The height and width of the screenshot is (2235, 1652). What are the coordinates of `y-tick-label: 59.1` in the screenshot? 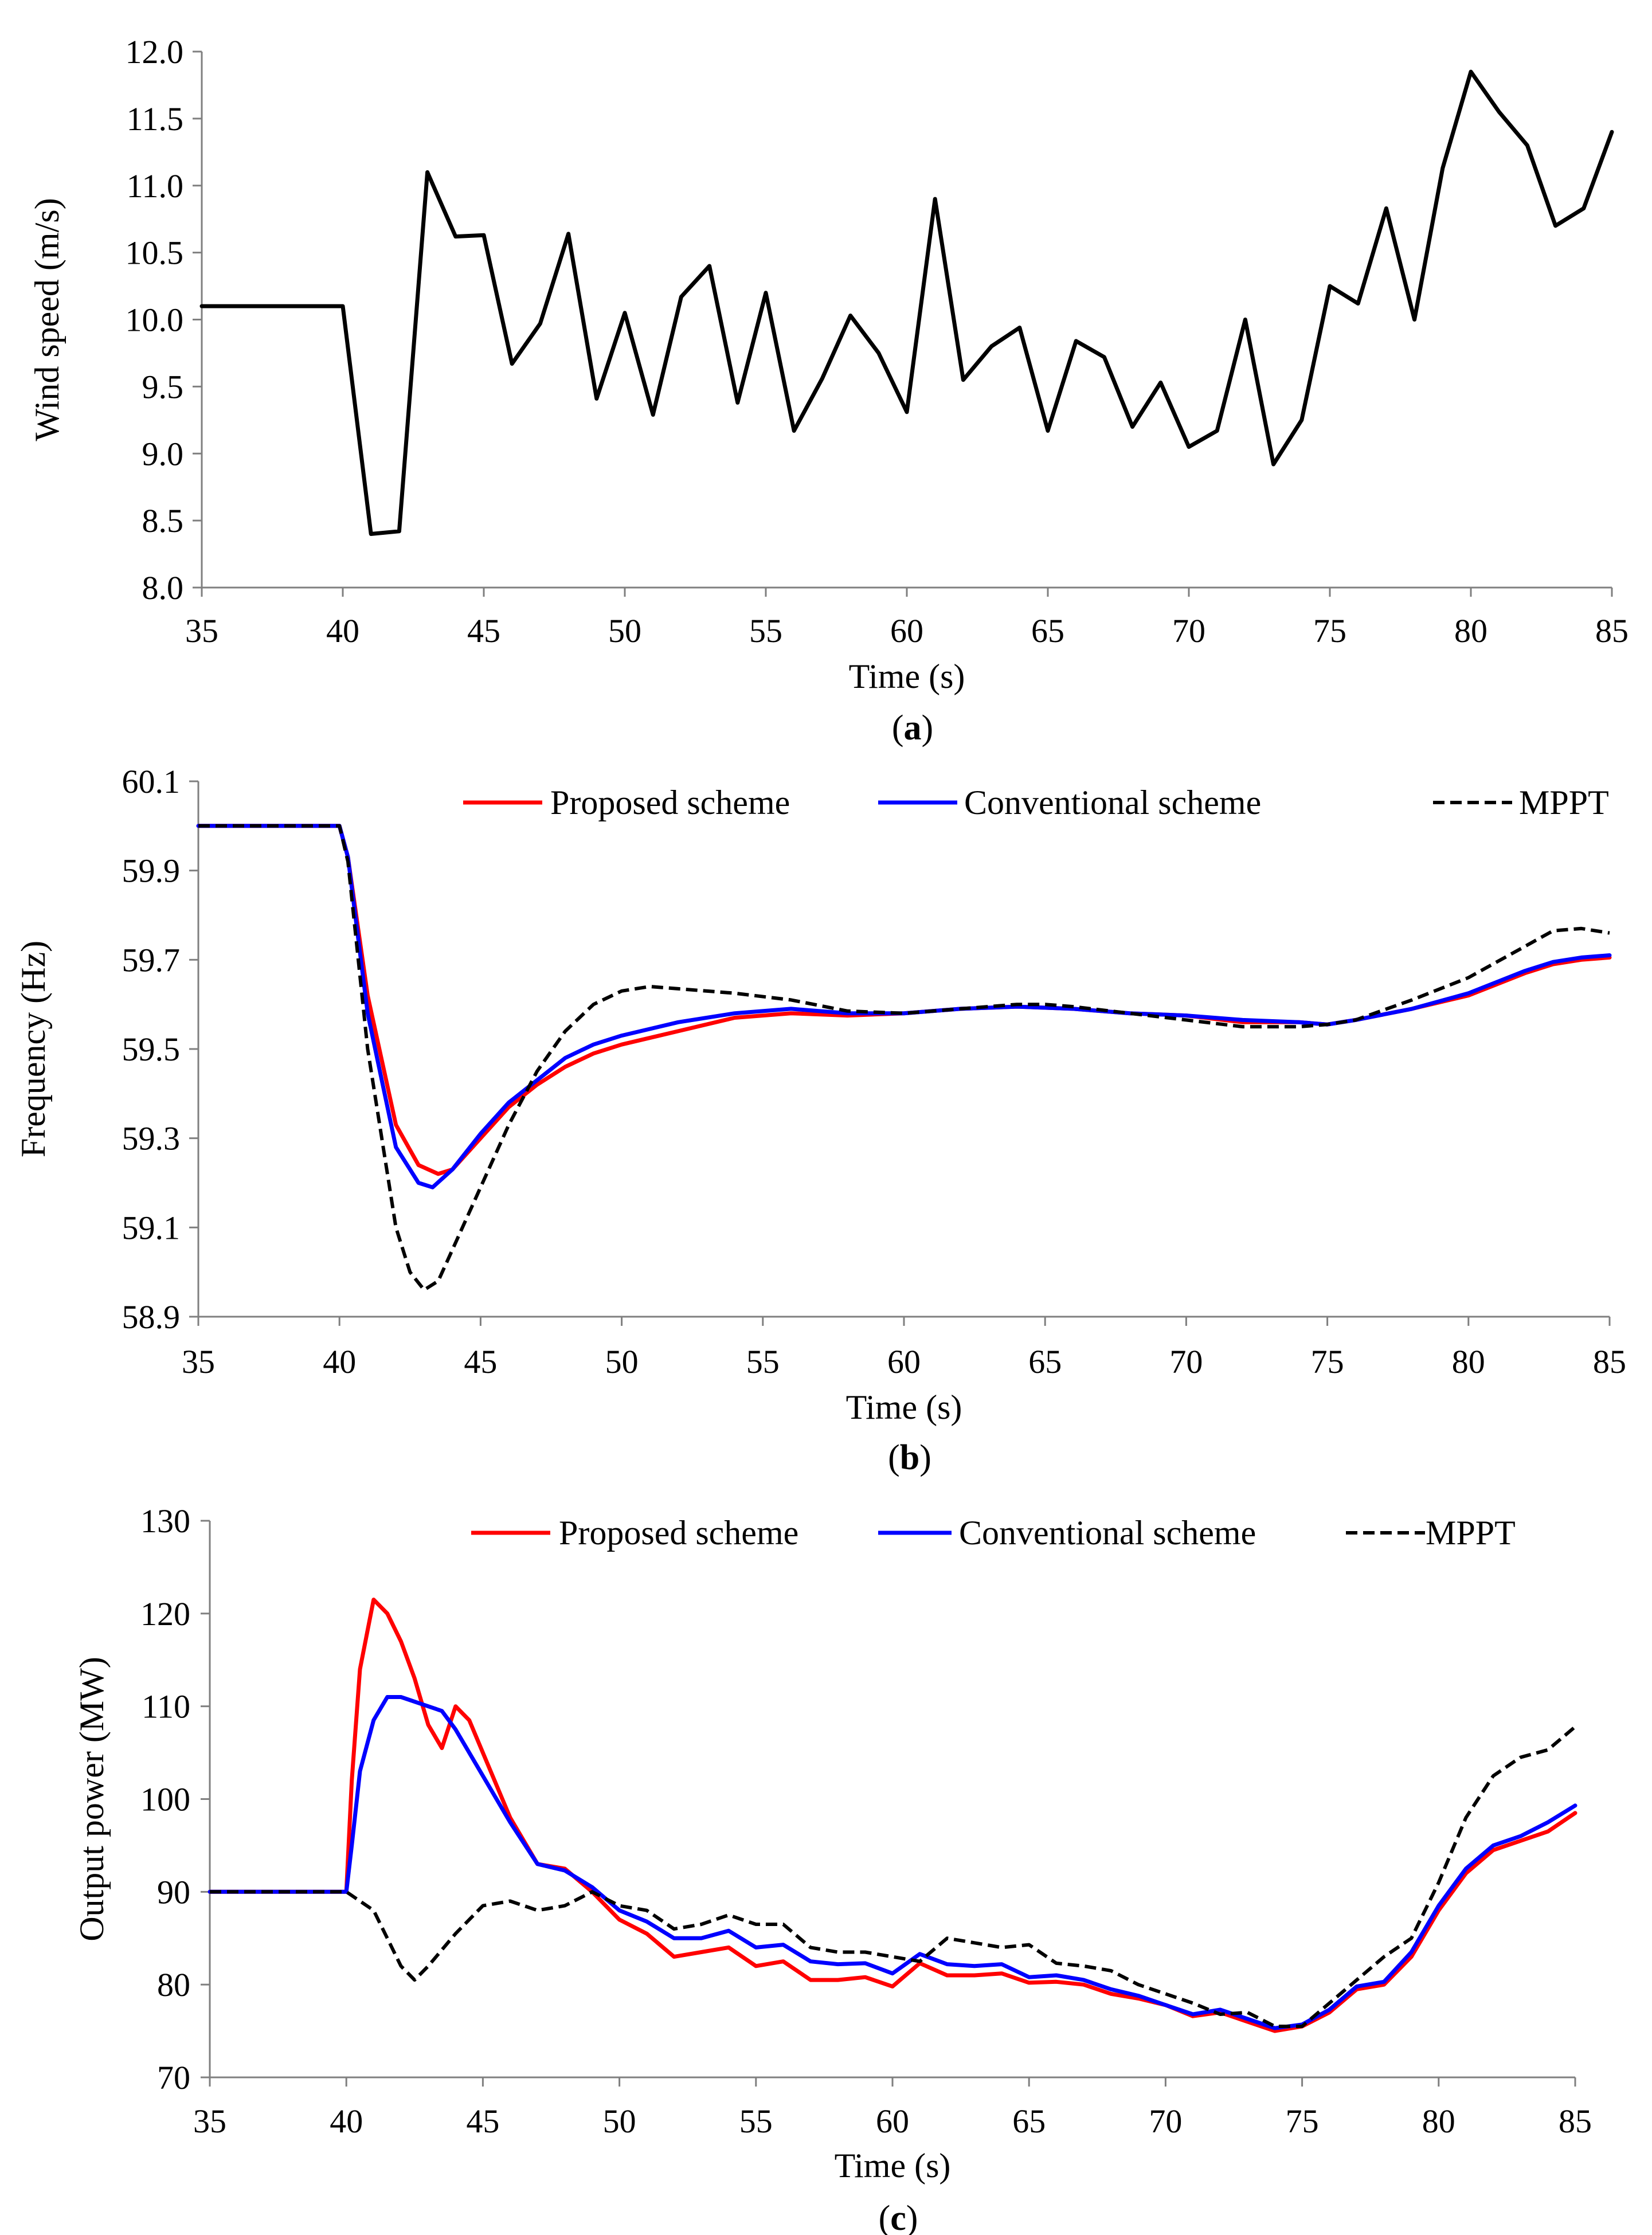 It's located at (152, 1227).